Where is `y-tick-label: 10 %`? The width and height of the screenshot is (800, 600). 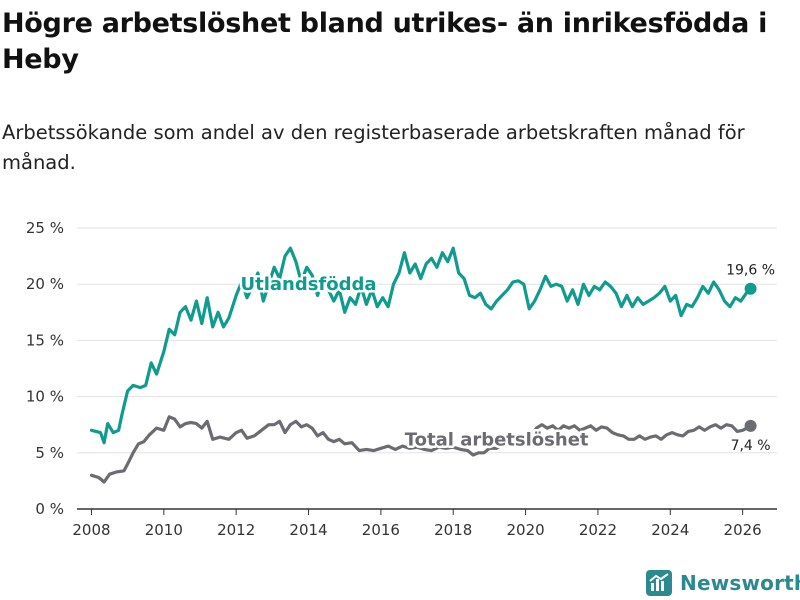
y-tick-label: 10 % is located at coordinates (45, 397).